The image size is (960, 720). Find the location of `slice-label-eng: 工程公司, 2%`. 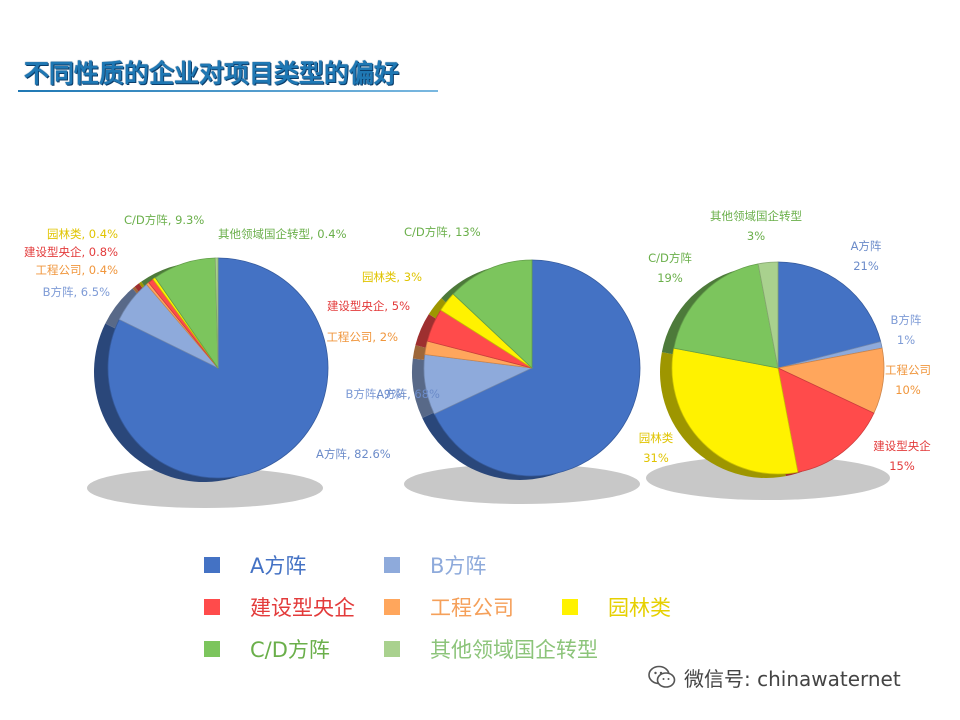

slice-label-eng: 工程公司, 2% is located at coordinates (362, 337).